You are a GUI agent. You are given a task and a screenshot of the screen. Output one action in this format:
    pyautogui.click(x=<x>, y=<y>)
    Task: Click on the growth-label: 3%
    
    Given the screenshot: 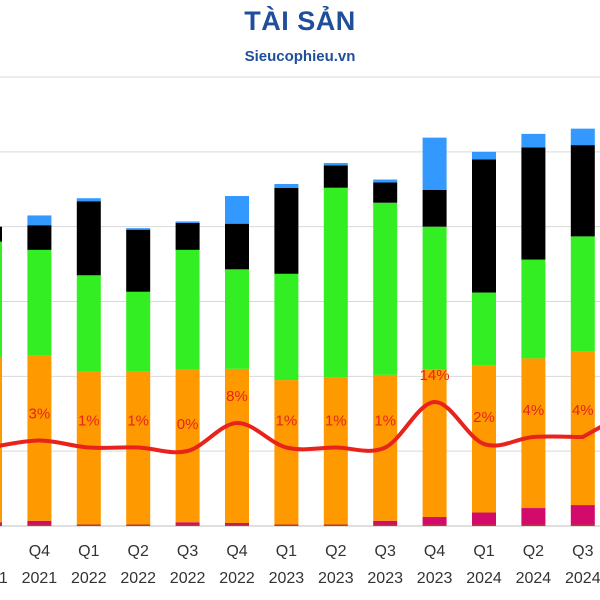 What is the action you would take?
    pyautogui.click(x=40, y=414)
    